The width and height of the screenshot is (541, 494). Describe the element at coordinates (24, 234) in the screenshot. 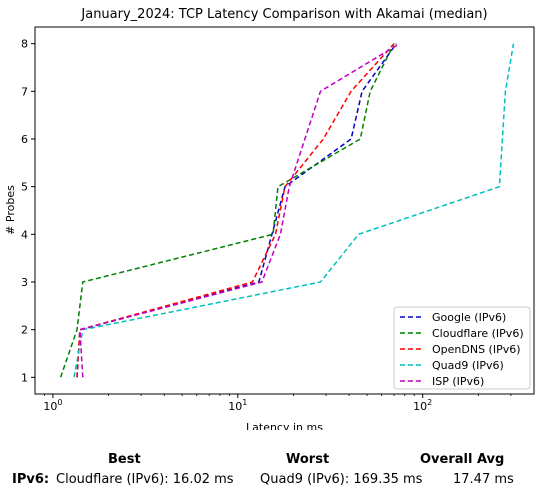

I see `y-tick-label: 4` at that location.